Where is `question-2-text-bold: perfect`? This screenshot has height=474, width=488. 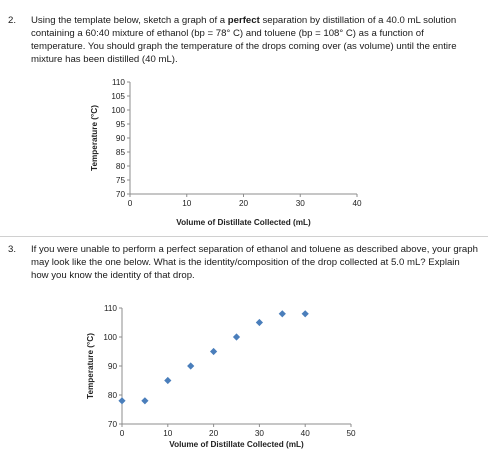 question-2-text-bold: perfect is located at coordinates (243, 20).